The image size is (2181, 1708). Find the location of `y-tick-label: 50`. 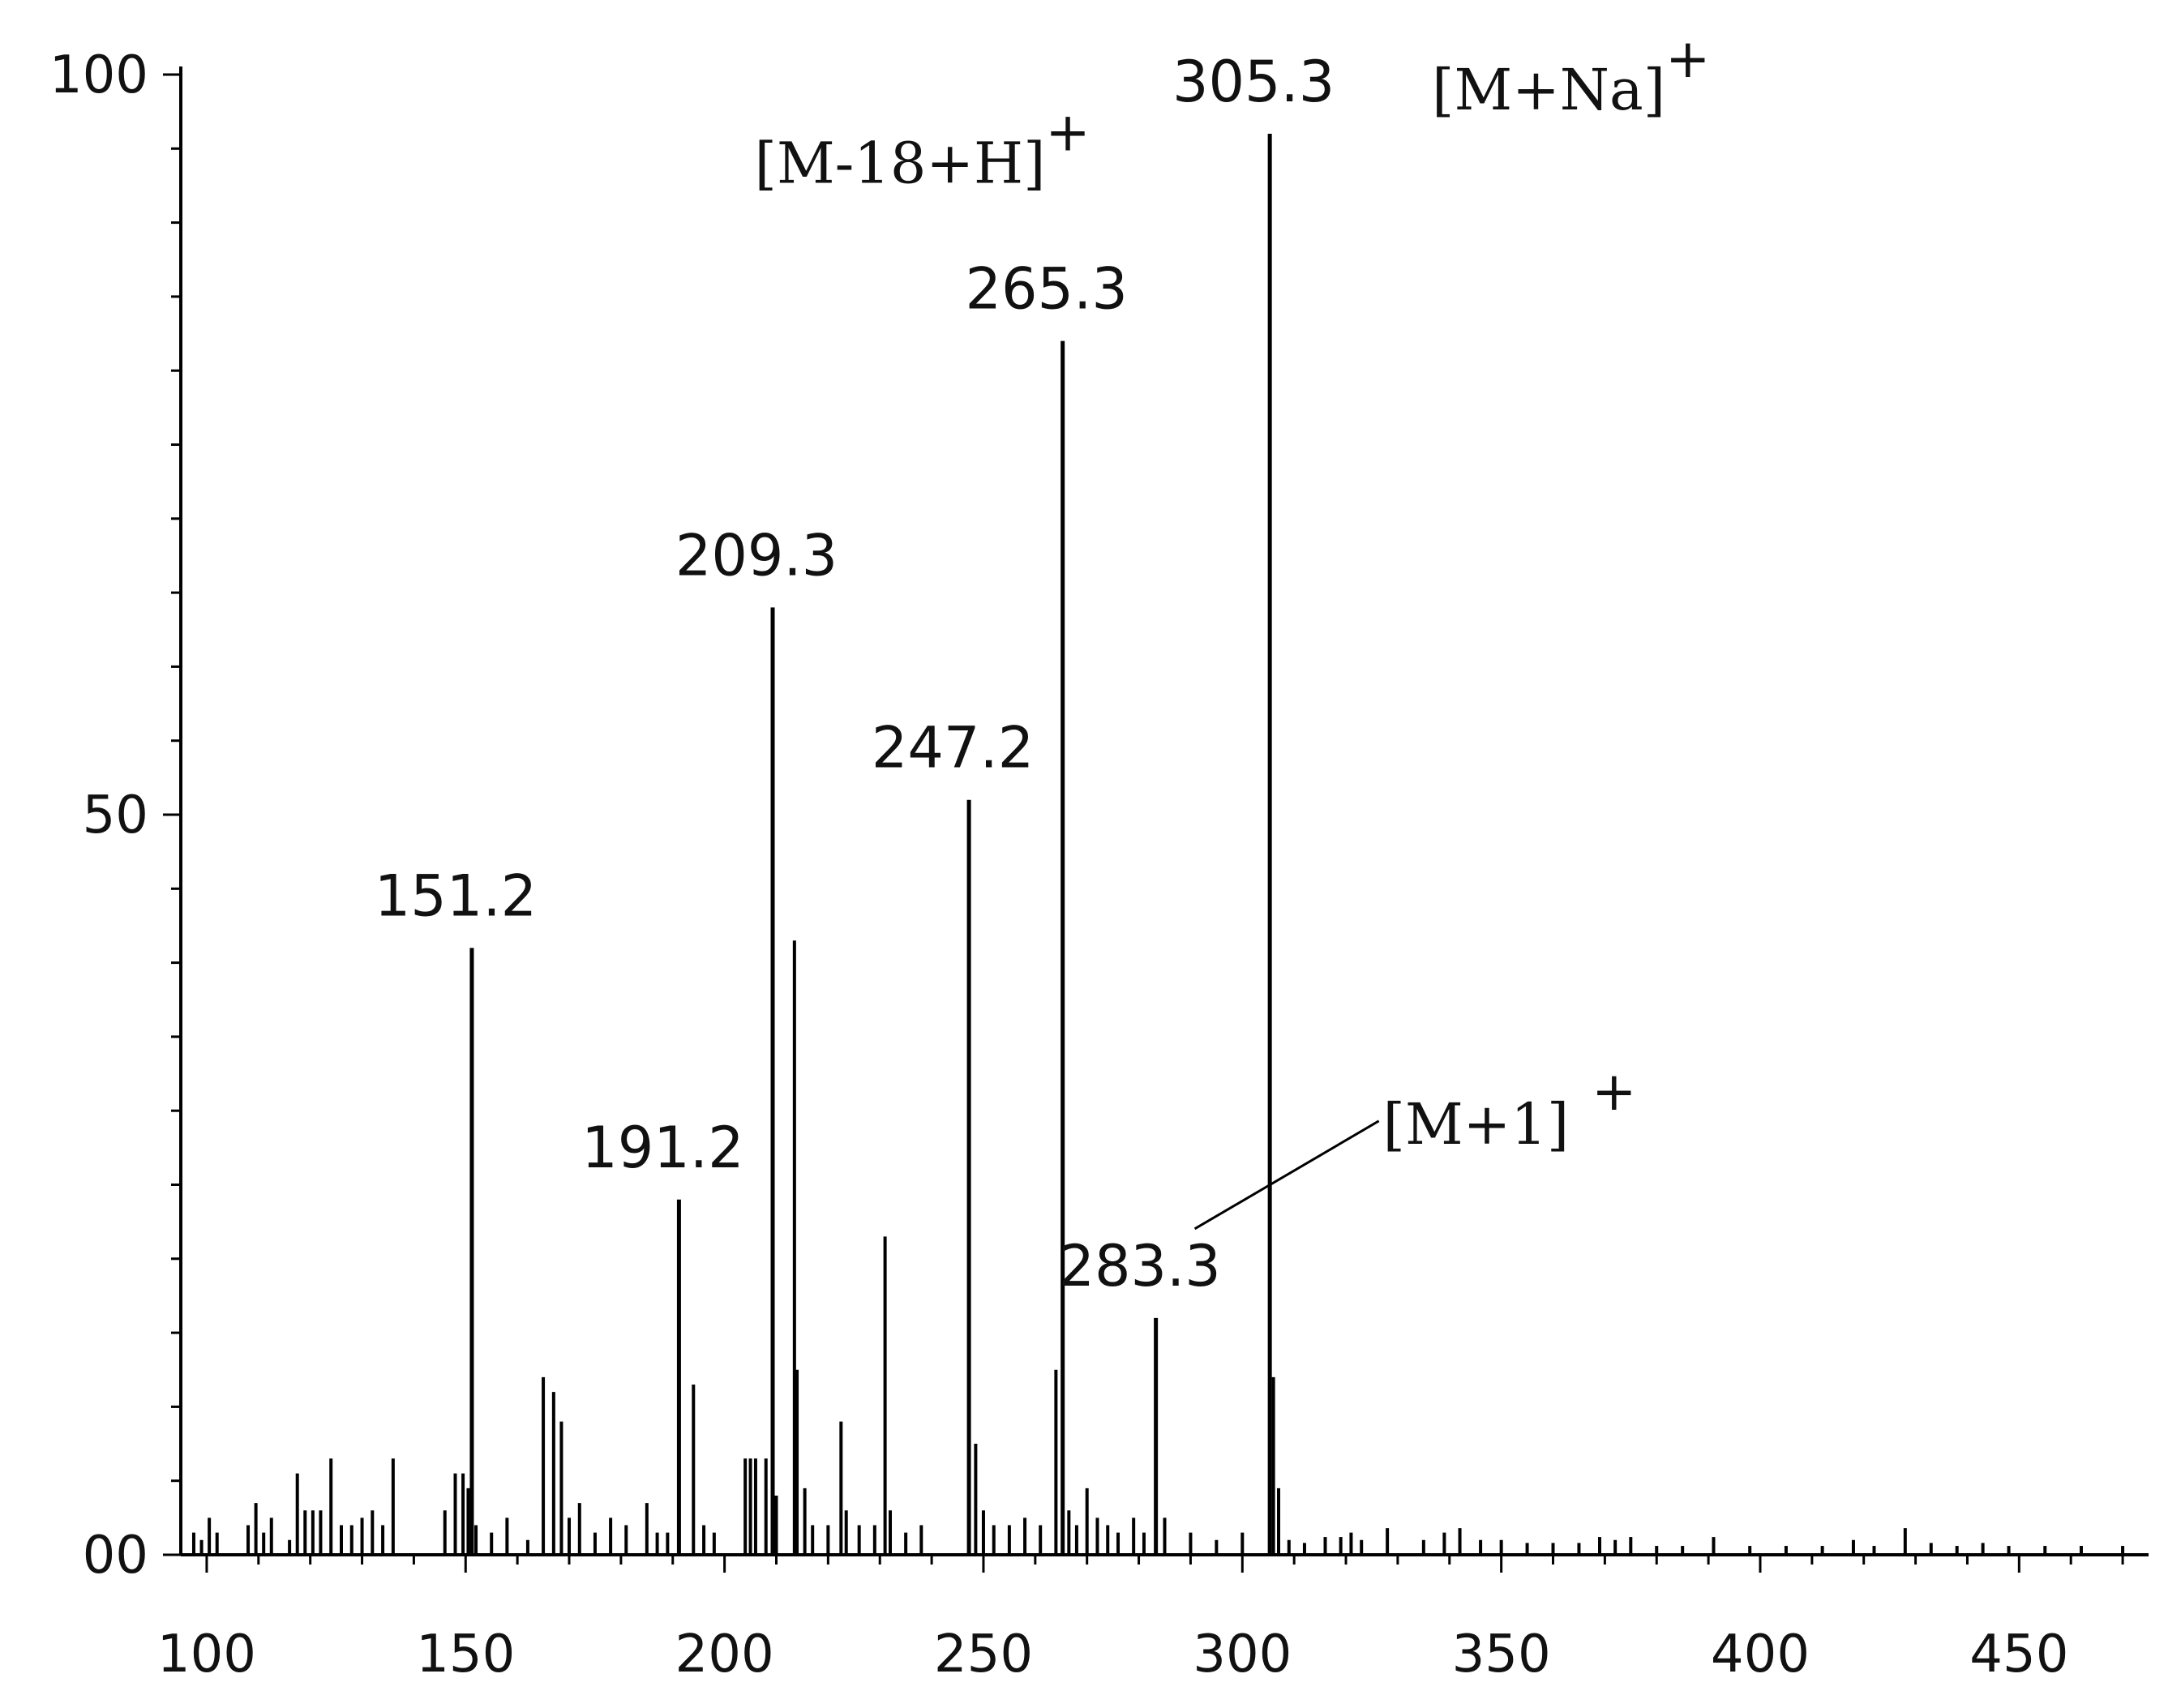

y-tick-label: 50 is located at coordinates (115, 815).